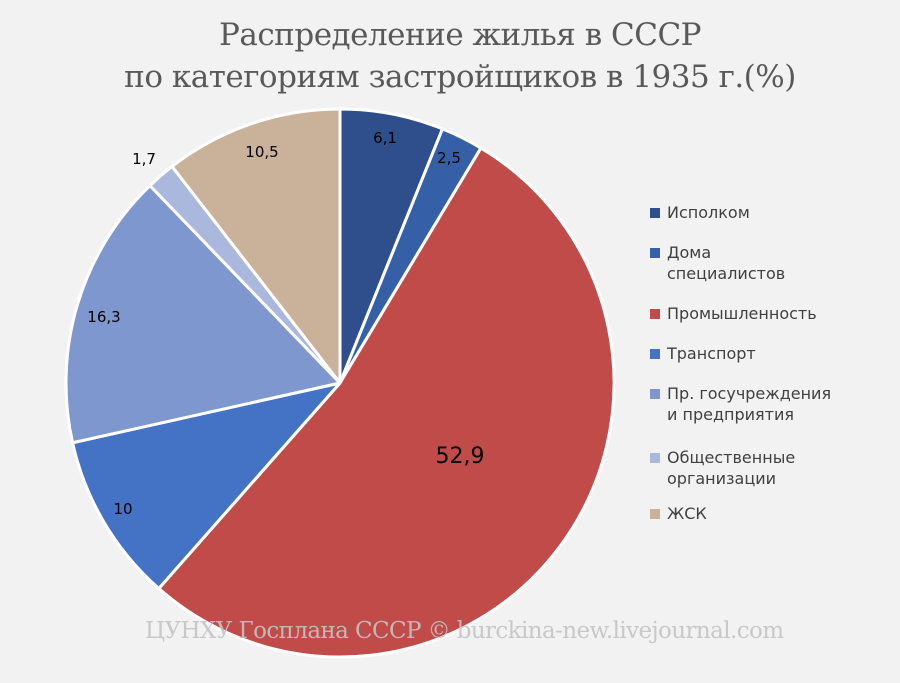 The width and height of the screenshot is (900, 683). What do you see at coordinates (449, 158) in the screenshot?
I see `data-label: 2,5` at bounding box center [449, 158].